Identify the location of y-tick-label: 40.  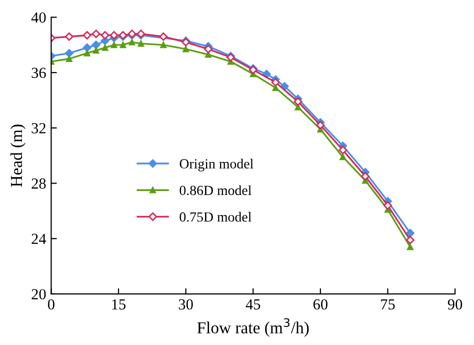
(38, 17).